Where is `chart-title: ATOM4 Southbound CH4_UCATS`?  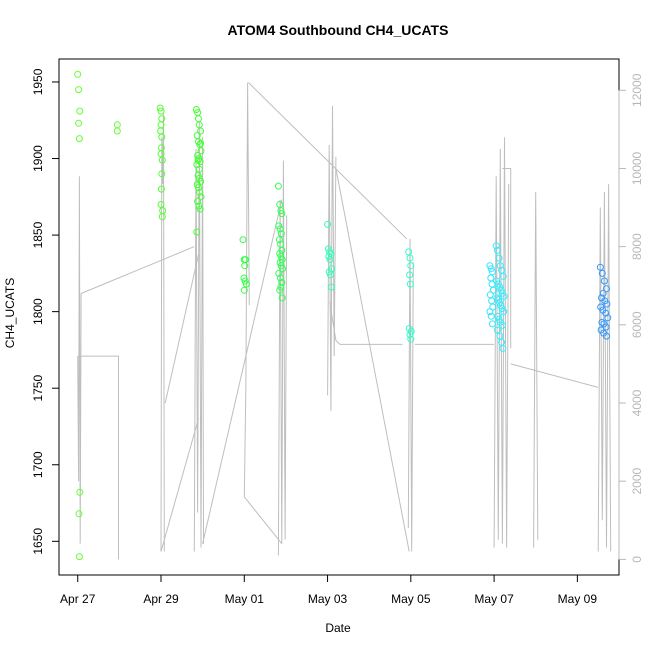 chart-title: ATOM4 Southbound CH4_UCATS is located at coordinates (338, 30).